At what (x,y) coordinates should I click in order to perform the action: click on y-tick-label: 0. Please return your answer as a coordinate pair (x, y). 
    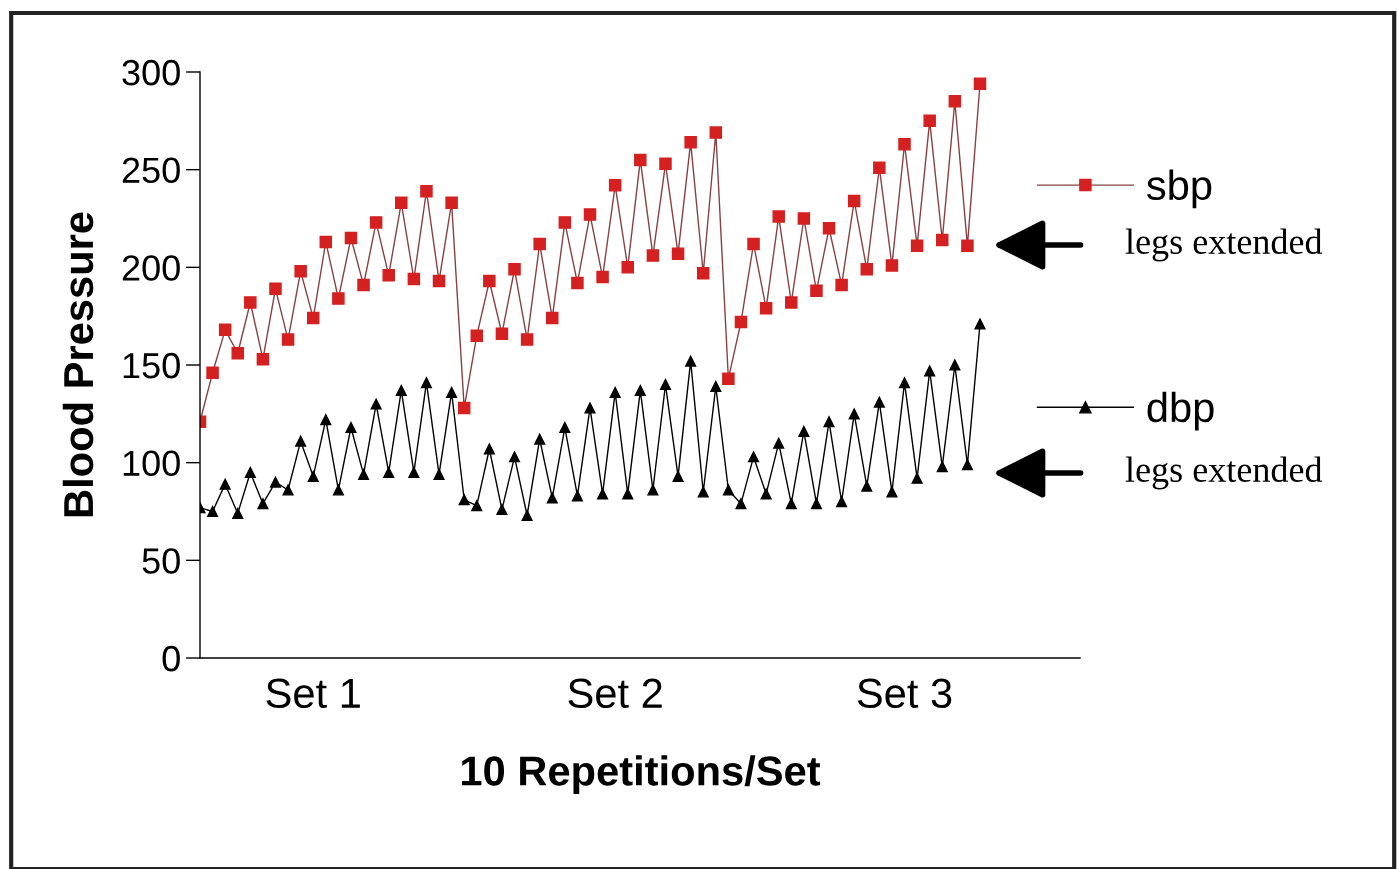
    Looking at the image, I should click on (171, 658).